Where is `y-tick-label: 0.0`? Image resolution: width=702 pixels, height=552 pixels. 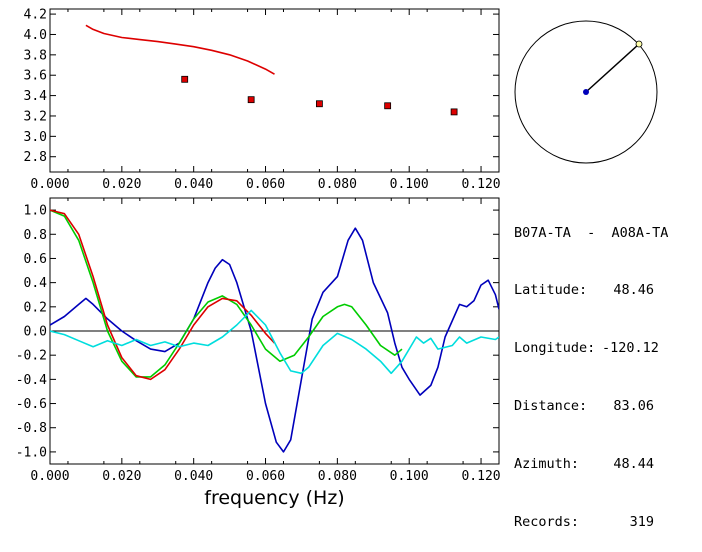 y-tick-label: 0.0 is located at coordinates (35, 332).